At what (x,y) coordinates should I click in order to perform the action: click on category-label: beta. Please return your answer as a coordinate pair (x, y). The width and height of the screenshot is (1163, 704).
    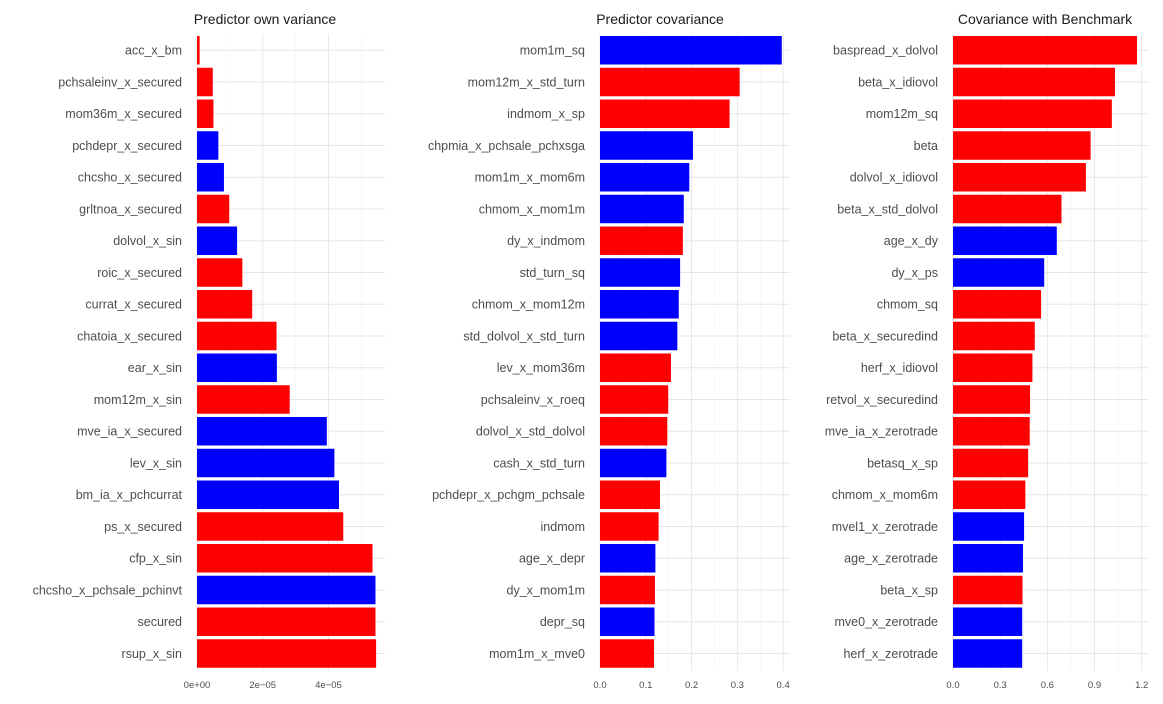
    Looking at the image, I should click on (926, 146).